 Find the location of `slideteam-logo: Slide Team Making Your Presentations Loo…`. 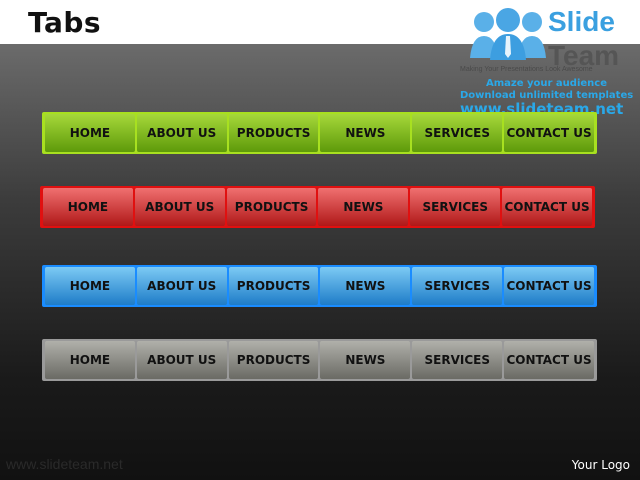

slideteam-logo: Slide Team Making Your Presentations Loo… is located at coordinates (550, 61).